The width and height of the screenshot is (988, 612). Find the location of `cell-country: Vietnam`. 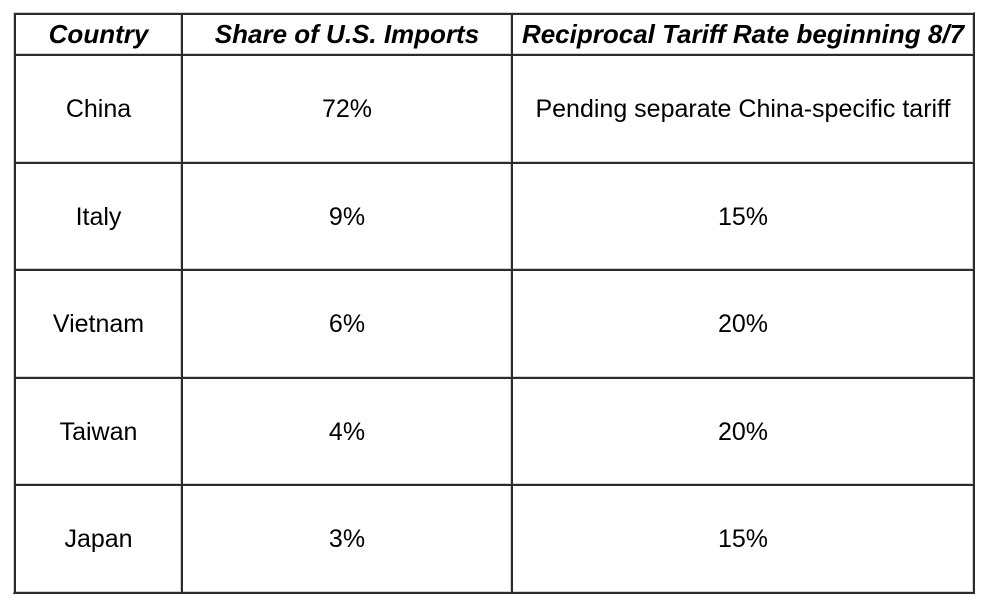

cell-country: Vietnam is located at coordinates (97, 323).